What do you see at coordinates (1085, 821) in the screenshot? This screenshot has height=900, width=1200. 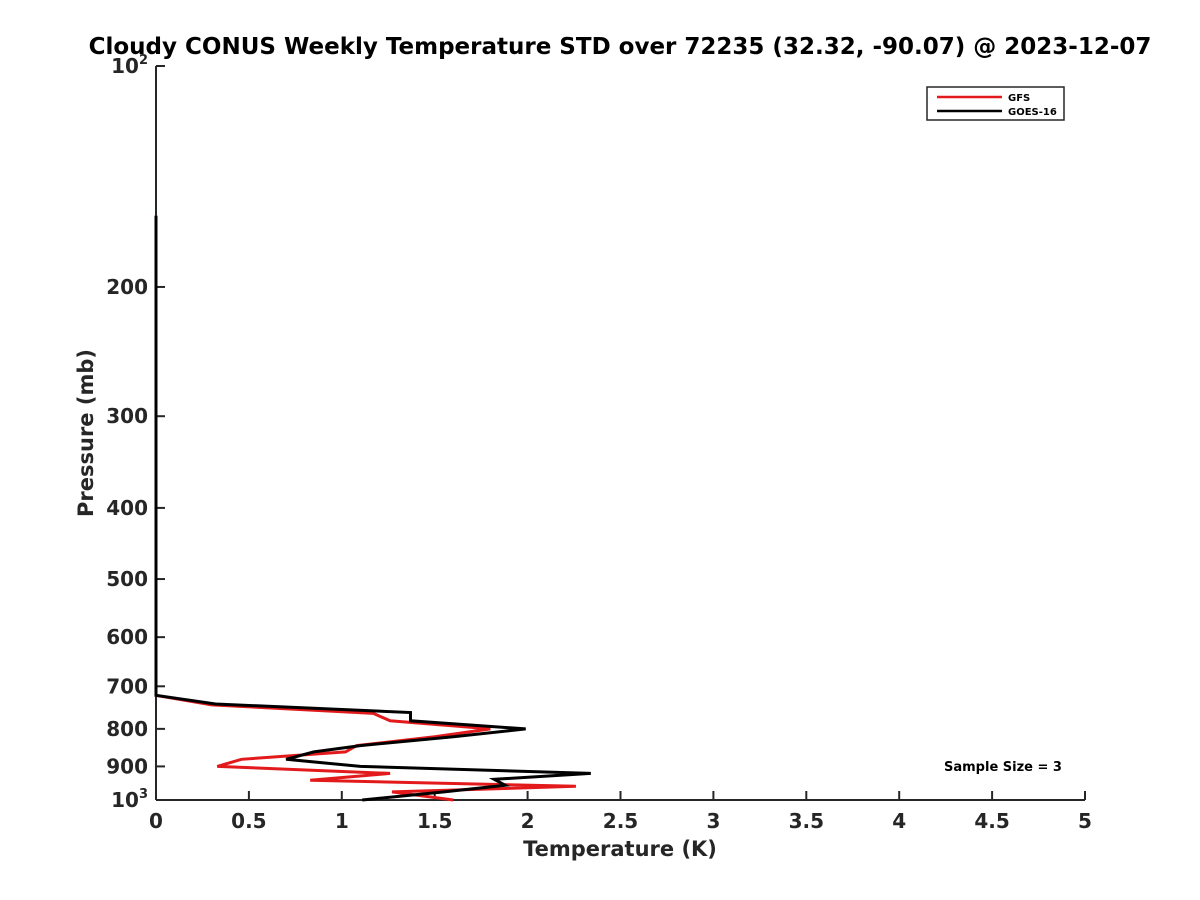 I see `x-tick-label: 5` at bounding box center [1085, 821].